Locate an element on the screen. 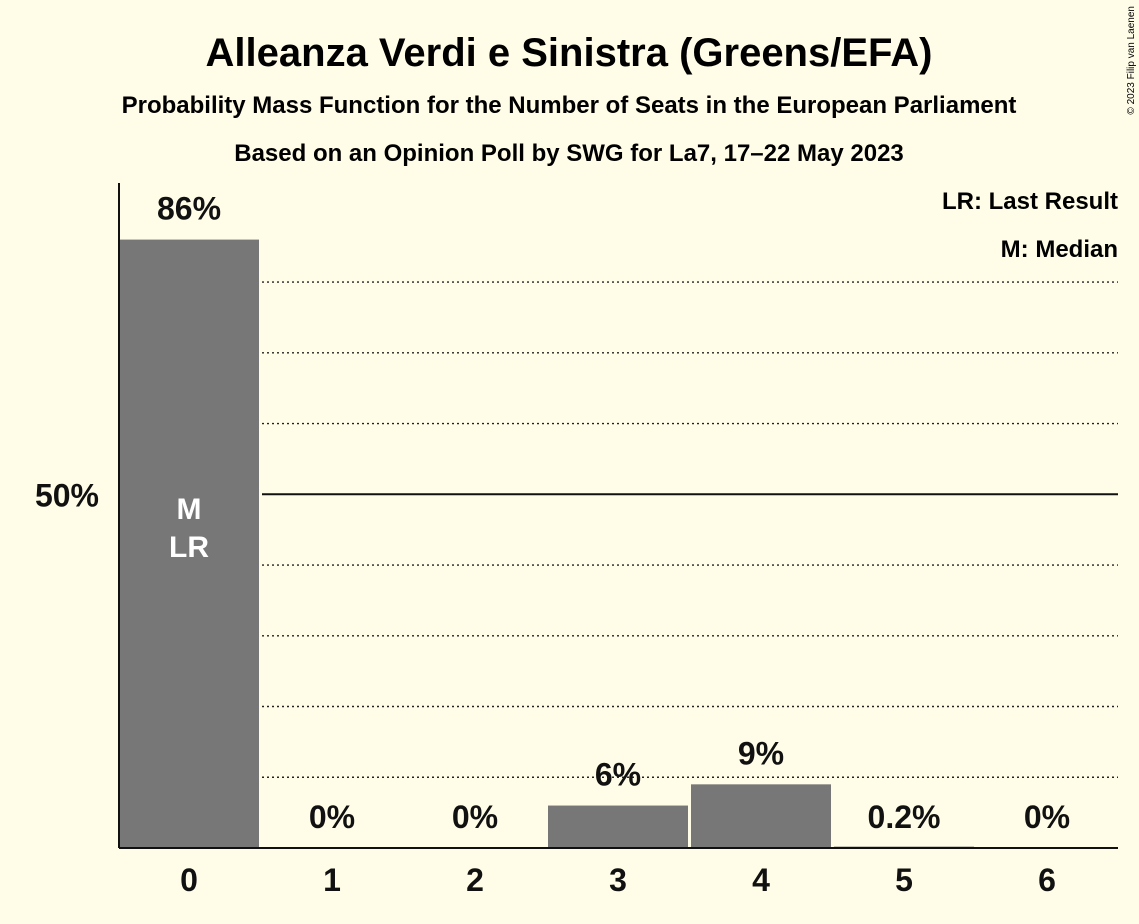 The height and width of the screenshot is (924, 1139). legend-last-result: LR: Last Result is located at coordinates (1030, 201).